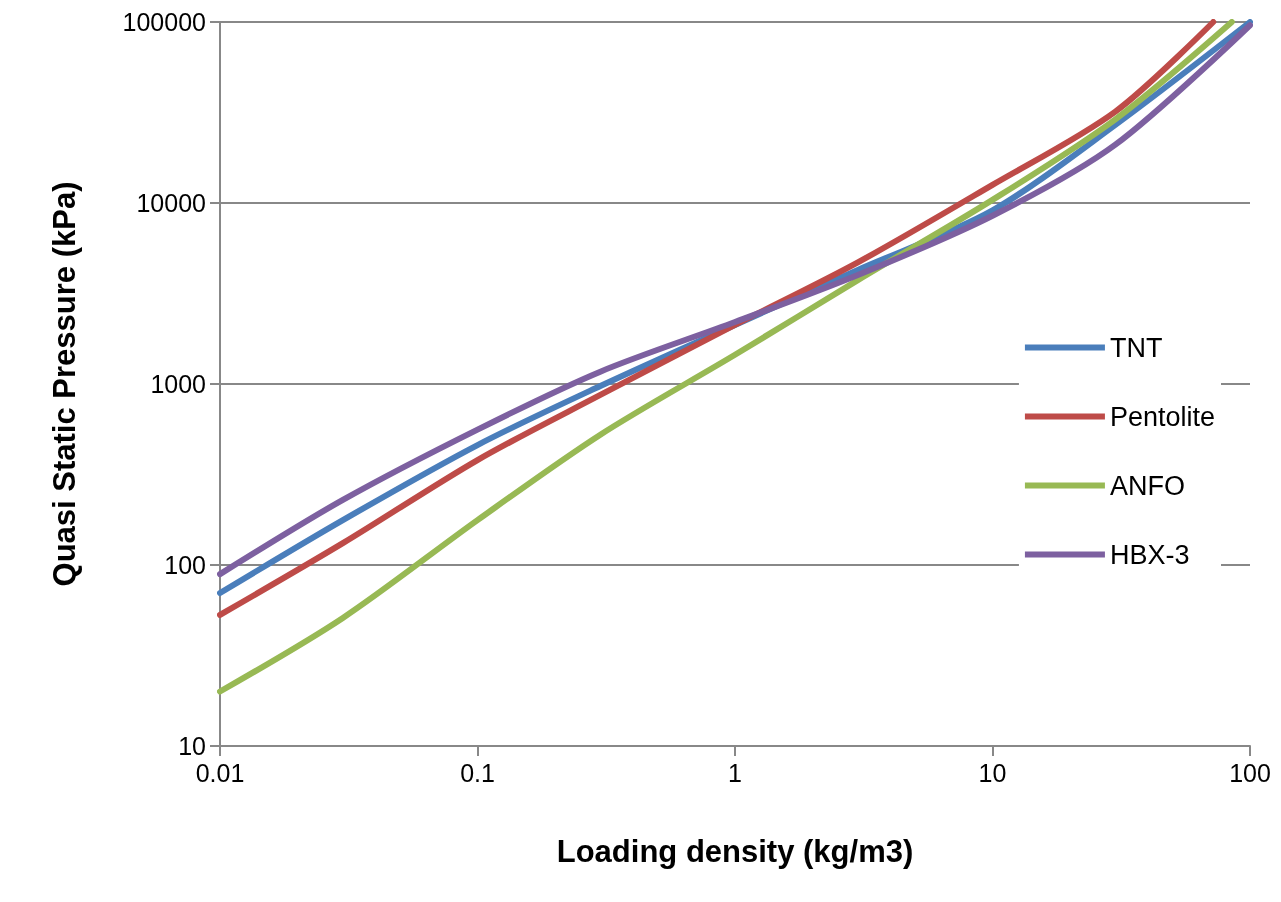  I want to click on y-tick-label: 100, so click(185, 565).